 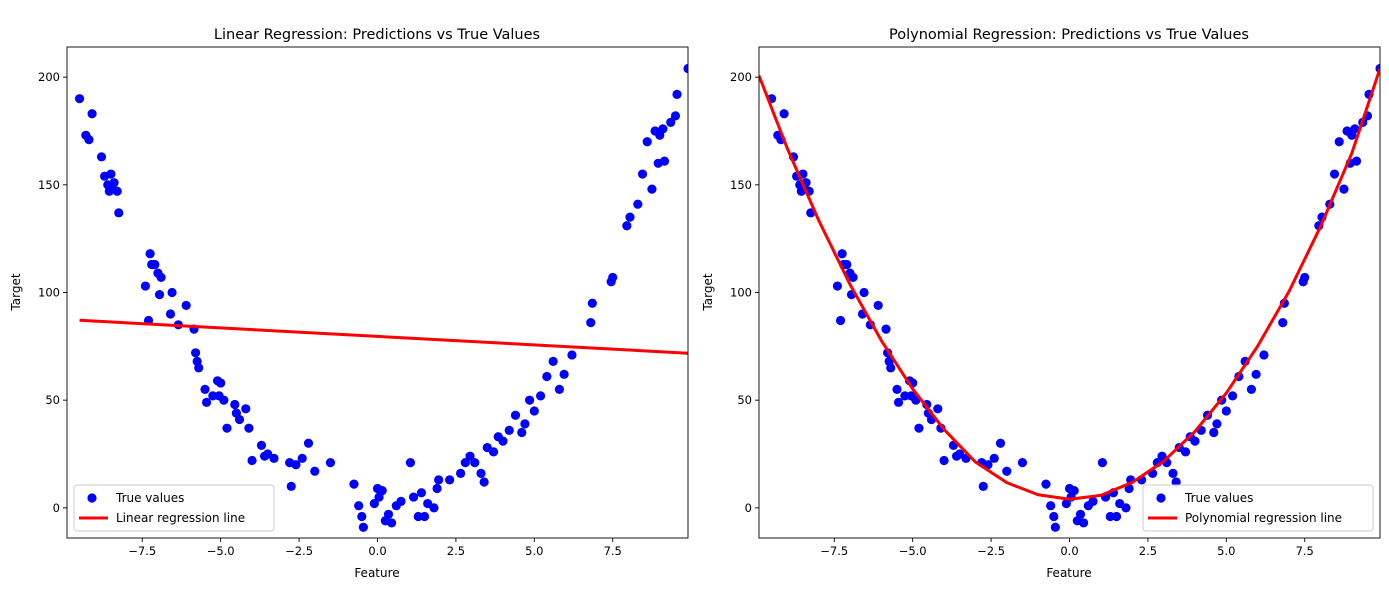 I want to click on polynomial-y-axis-label: Target, so click(x=708, y=292).